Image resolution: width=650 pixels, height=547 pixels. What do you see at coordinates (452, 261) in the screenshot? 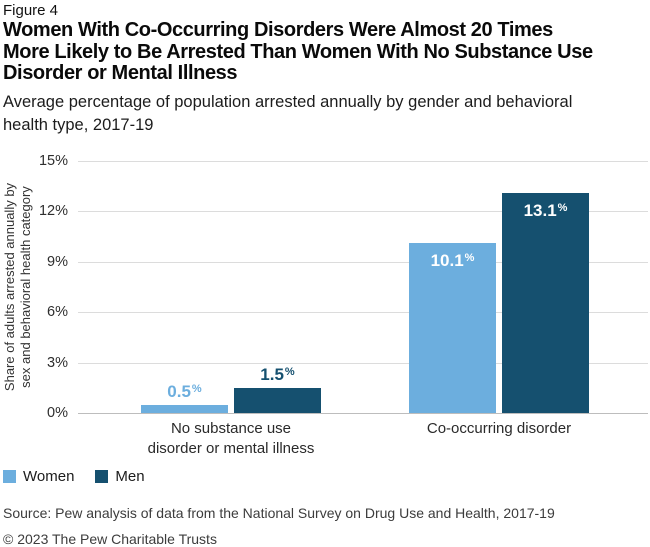
I see `bar-value-label-women-1: 10.1%` at bounding box center [452, 261].